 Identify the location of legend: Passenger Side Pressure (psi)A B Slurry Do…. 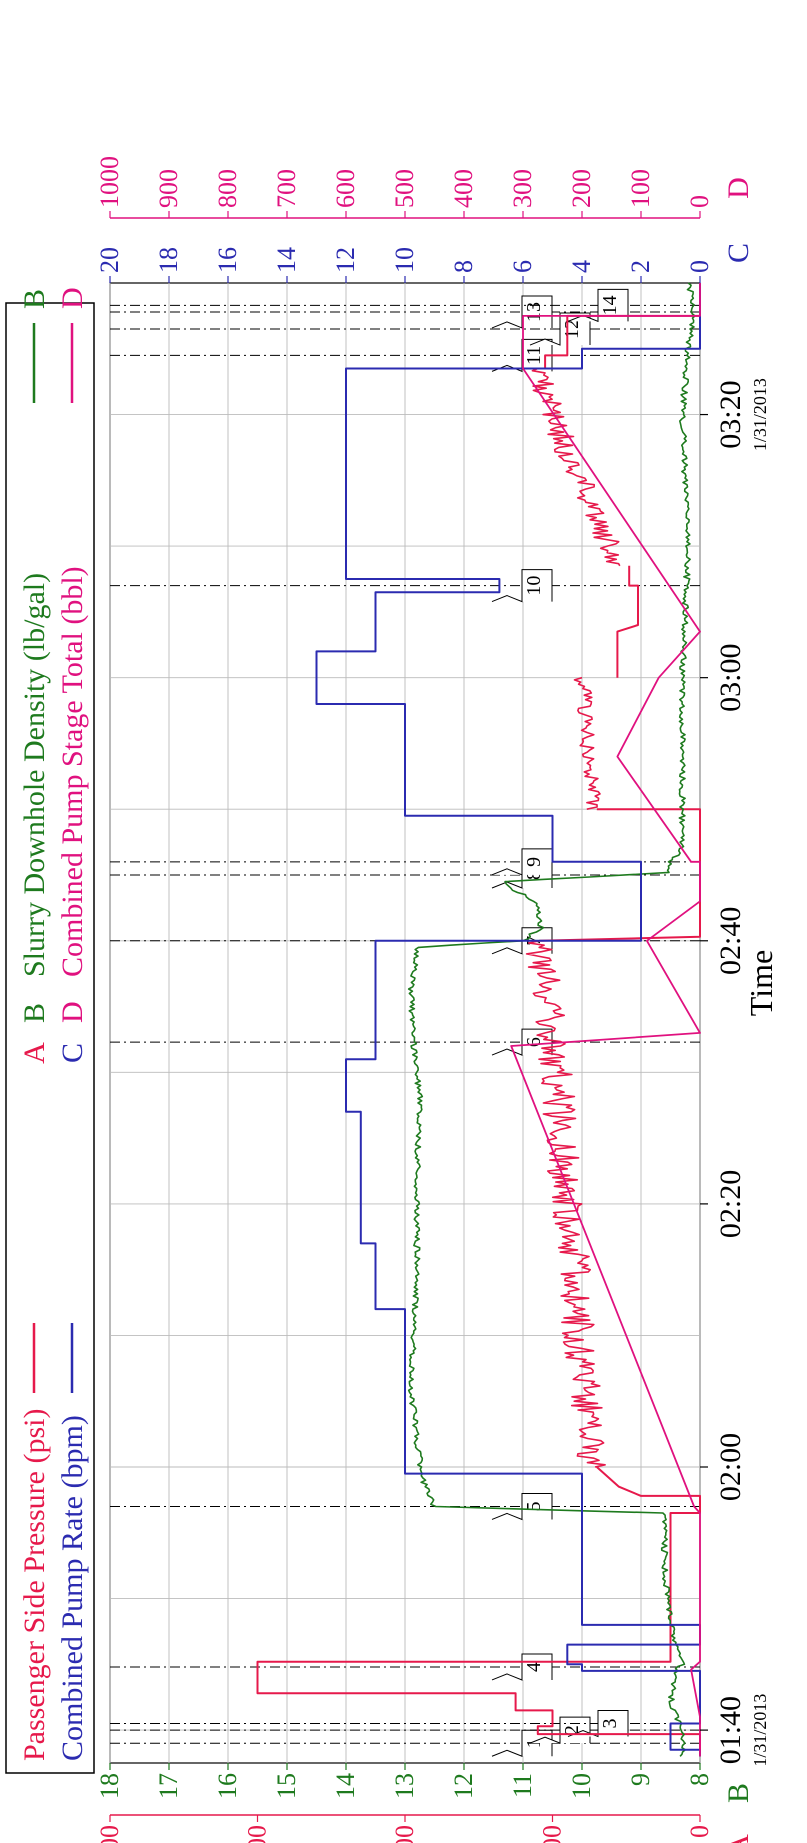
(53, 1024).